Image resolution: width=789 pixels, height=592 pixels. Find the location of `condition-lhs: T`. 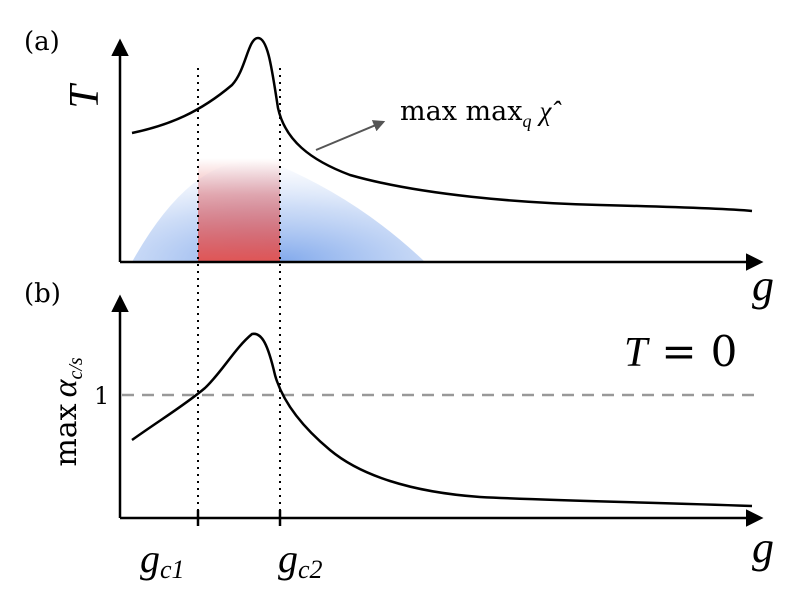

condition-lhs: T is located at coordinates (637, 353).